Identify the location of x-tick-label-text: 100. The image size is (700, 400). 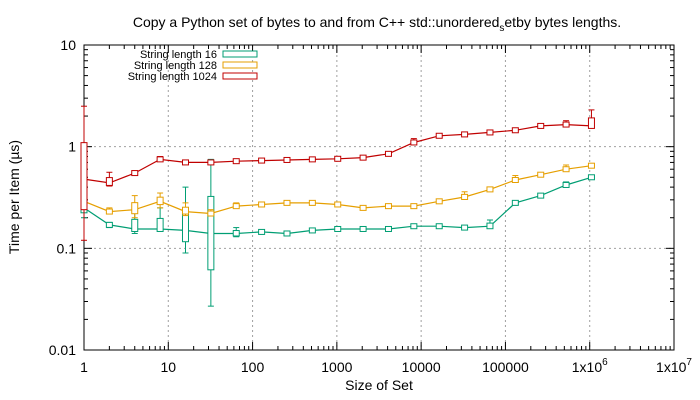
(253, 367).